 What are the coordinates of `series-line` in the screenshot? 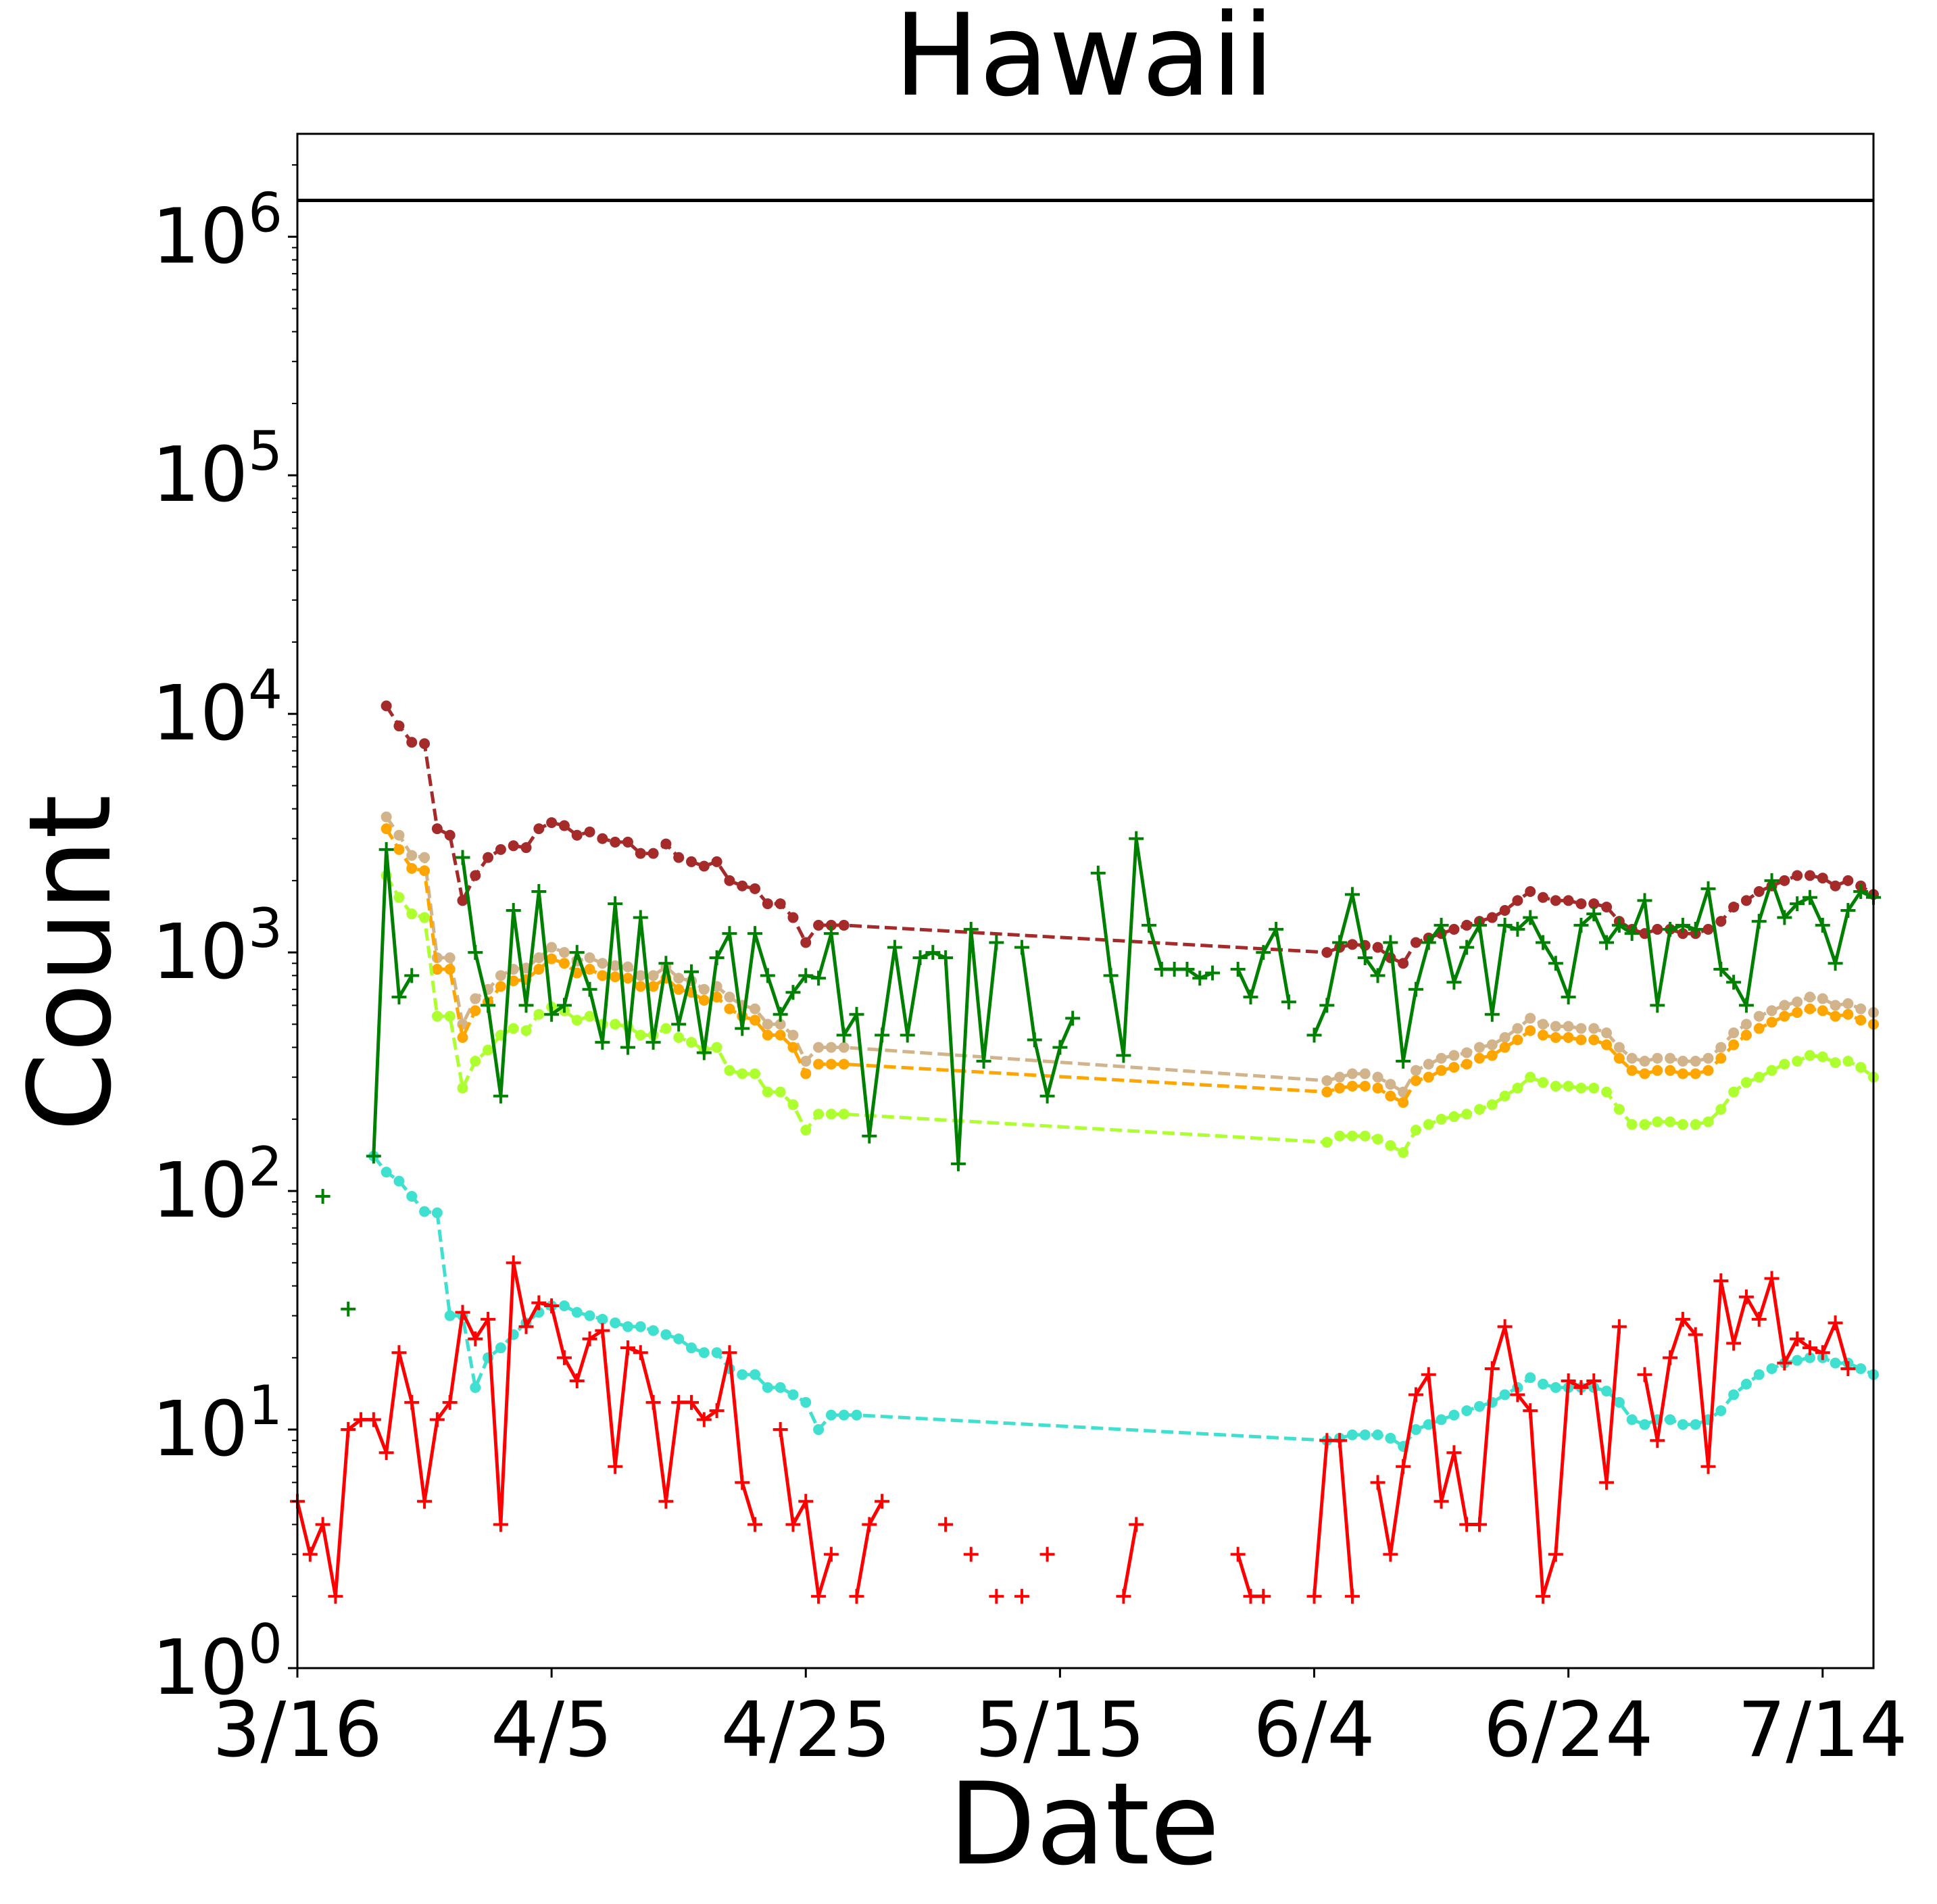 It's located at (1746, 1373).